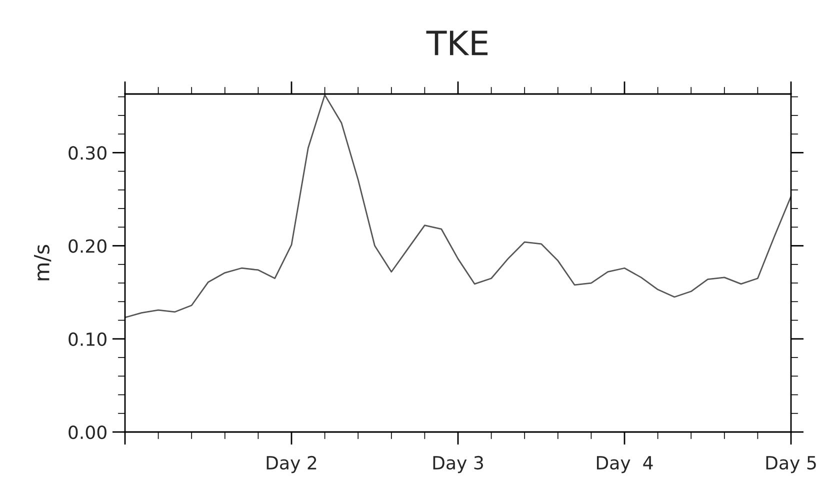 The width and height of the screenshot is (824, 488). I want to click on x-tick-label: Day 3, so click(458, 465).